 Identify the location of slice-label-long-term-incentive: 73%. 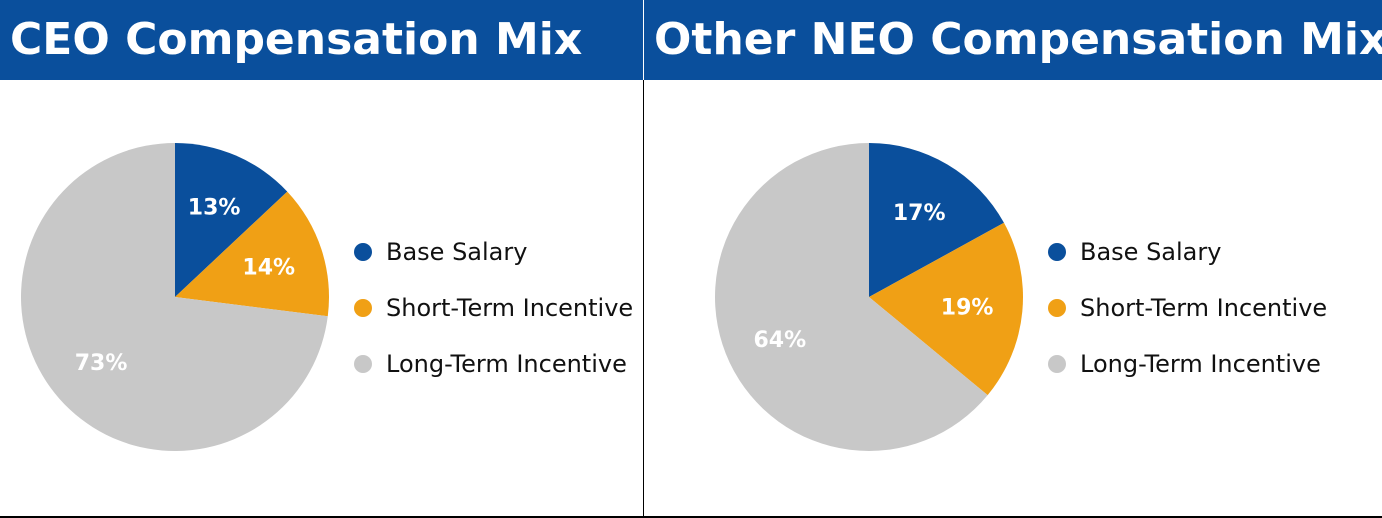
(101, 363).